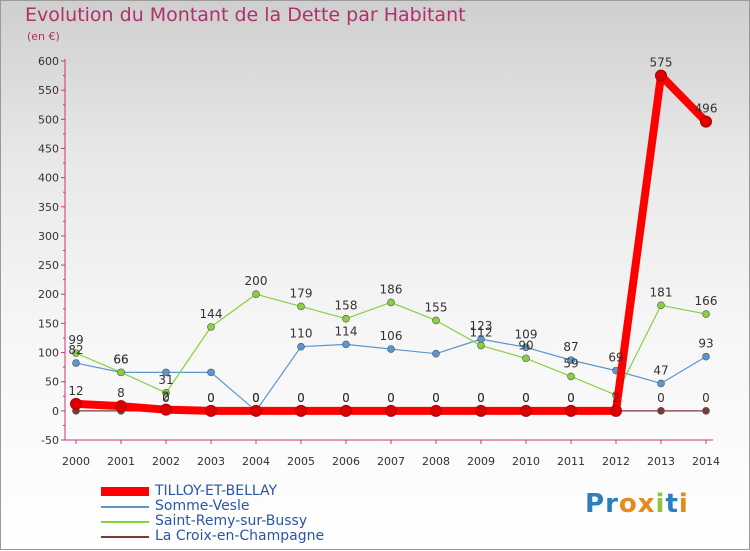 The width and height of the screenshot is (750, 551). What do you see at coordinates (121, 461) in the screenshot?
I see `x-tick-label: 2001` at bounding box center [121, 461].